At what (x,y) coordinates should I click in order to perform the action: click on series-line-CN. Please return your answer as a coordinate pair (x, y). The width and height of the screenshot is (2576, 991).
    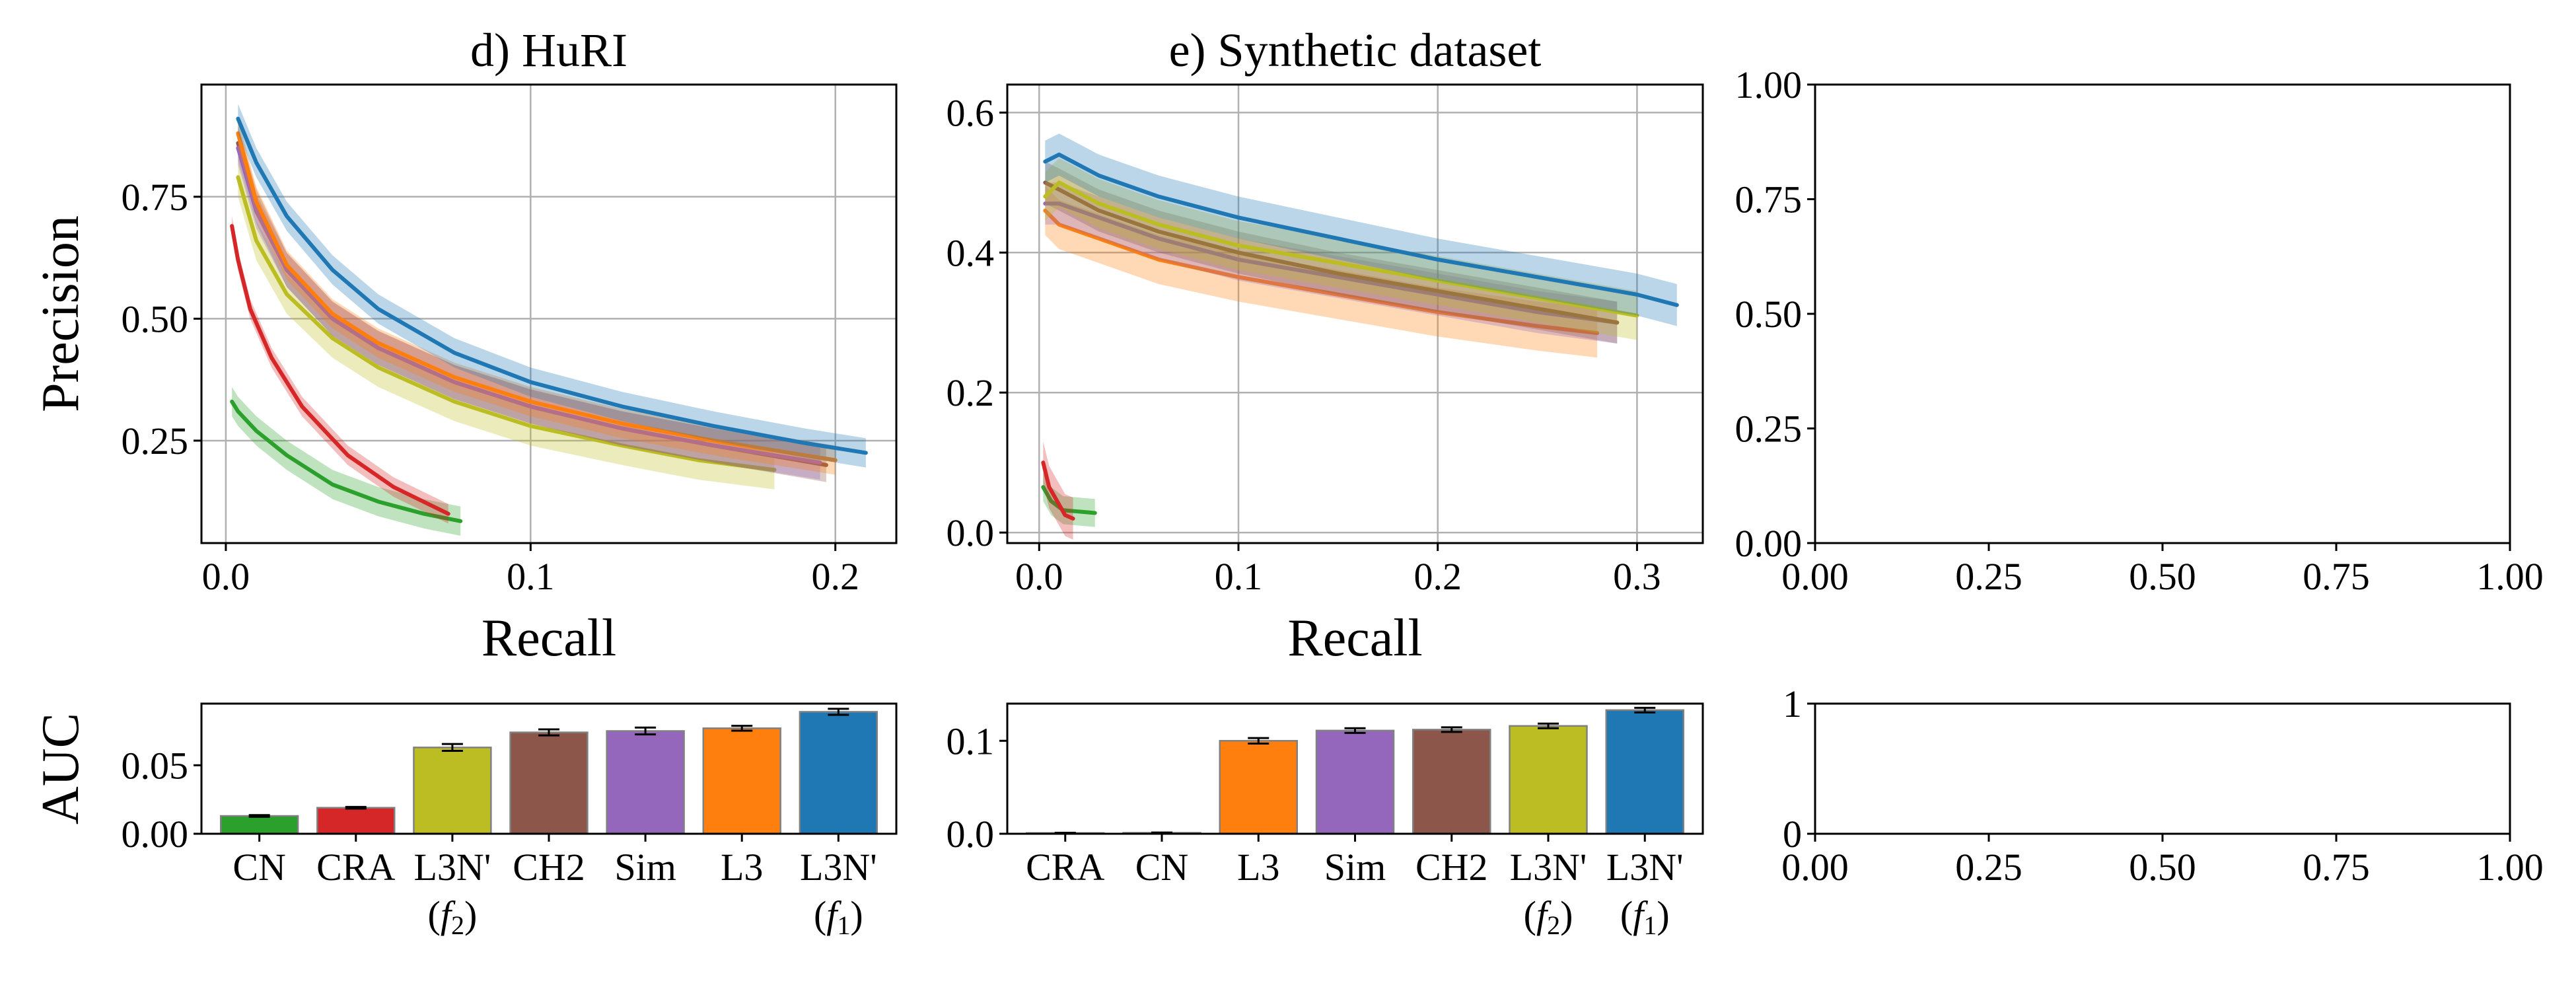
    Looking at the image, I should click on (347, 461).